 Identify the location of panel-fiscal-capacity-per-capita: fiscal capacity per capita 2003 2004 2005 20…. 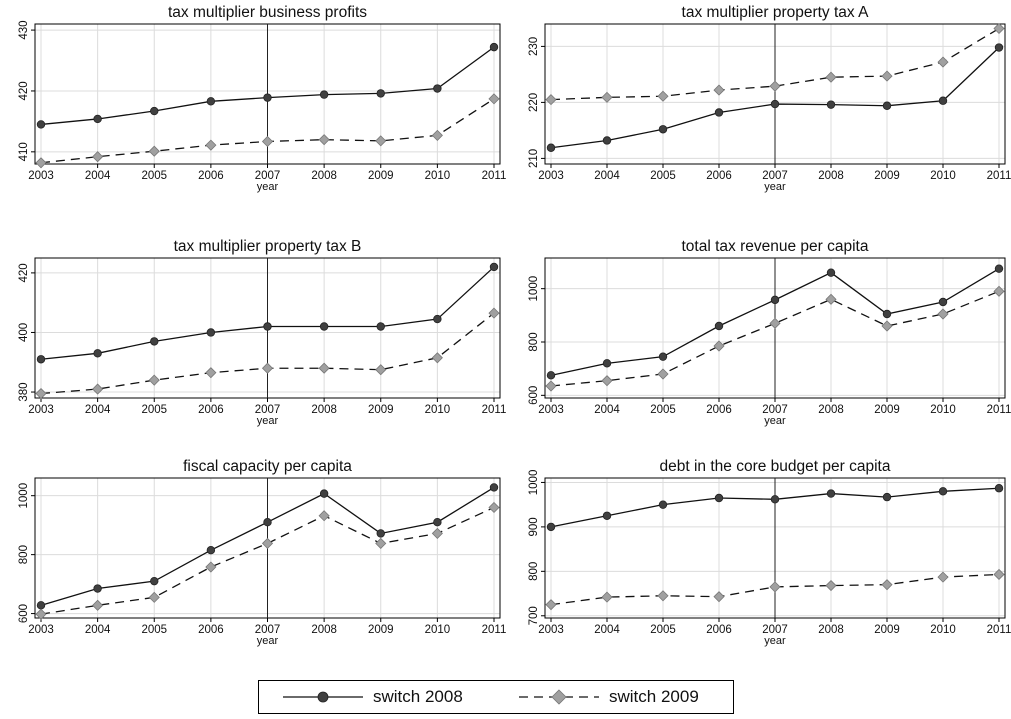
(262, 552).